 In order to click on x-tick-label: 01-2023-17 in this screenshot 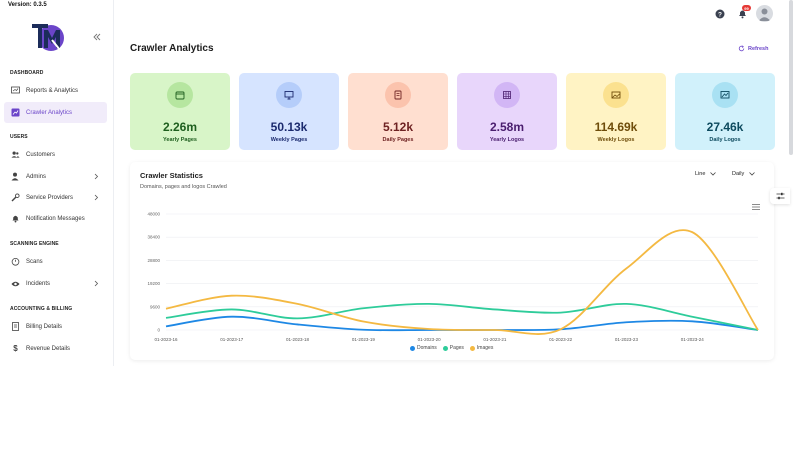, I will do `click(232, 339)`.